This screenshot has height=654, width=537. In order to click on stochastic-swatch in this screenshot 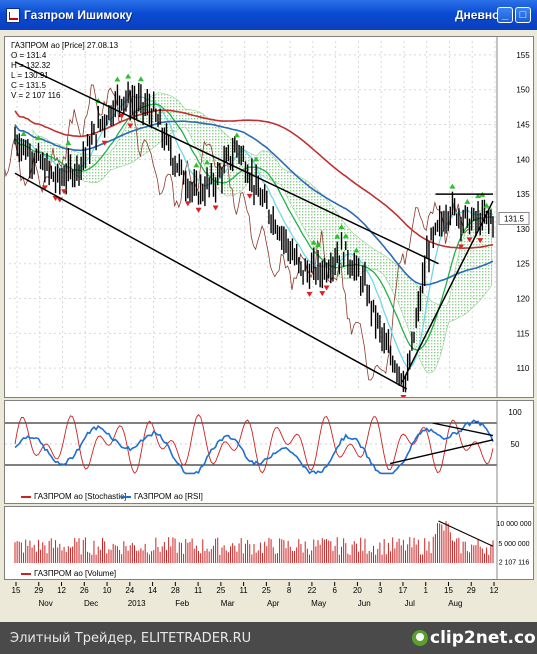, I will do `click(26, 496)`.